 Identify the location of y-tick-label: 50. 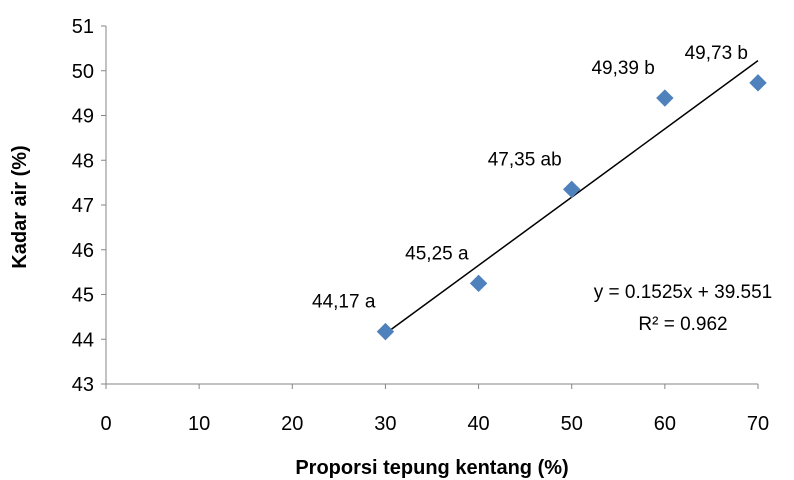
(83, 72).